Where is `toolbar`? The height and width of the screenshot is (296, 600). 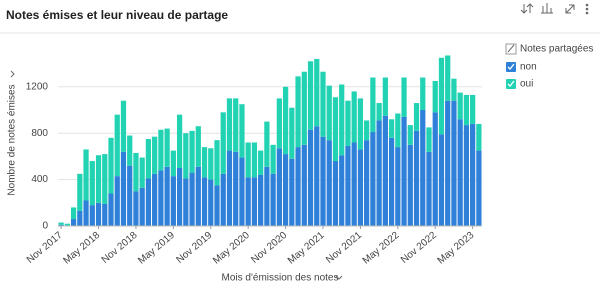
toolbar is located at coordinates (554, 9).